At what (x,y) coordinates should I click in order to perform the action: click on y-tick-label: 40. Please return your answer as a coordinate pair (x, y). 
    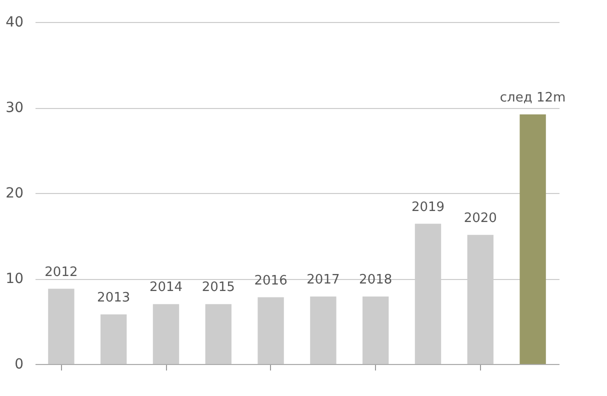
    Looking at the image, I should click on (15, 22).